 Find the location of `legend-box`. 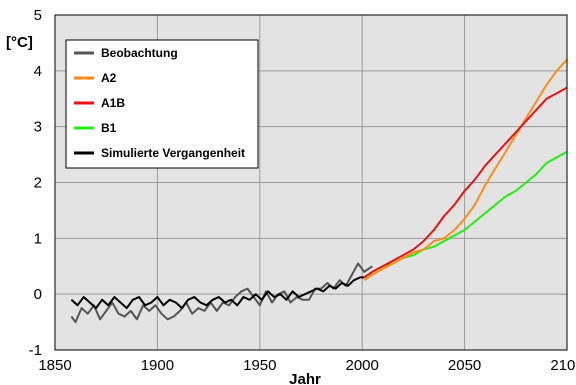

legend-box is located at coordinates (162, 104).